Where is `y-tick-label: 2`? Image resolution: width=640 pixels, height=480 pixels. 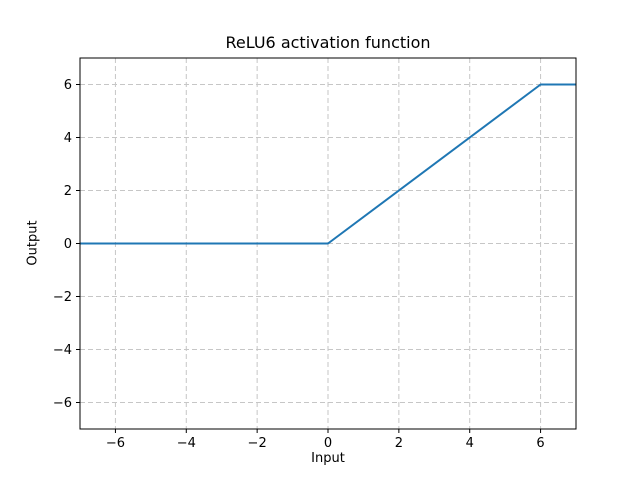 y-tick-label: 2 is located at coordinates (68, 191).